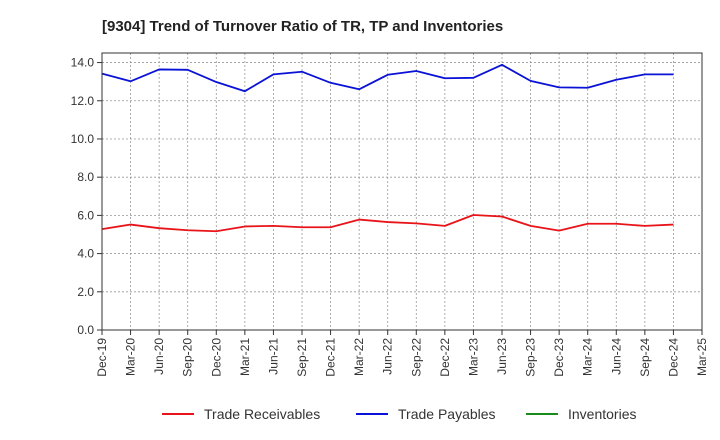 This screenshot has width=720, height=440. What do you see at coordinates (83, 63) in the screenshot?
I see `y-tick-label: 14.0` at bounding box center [83, 63].